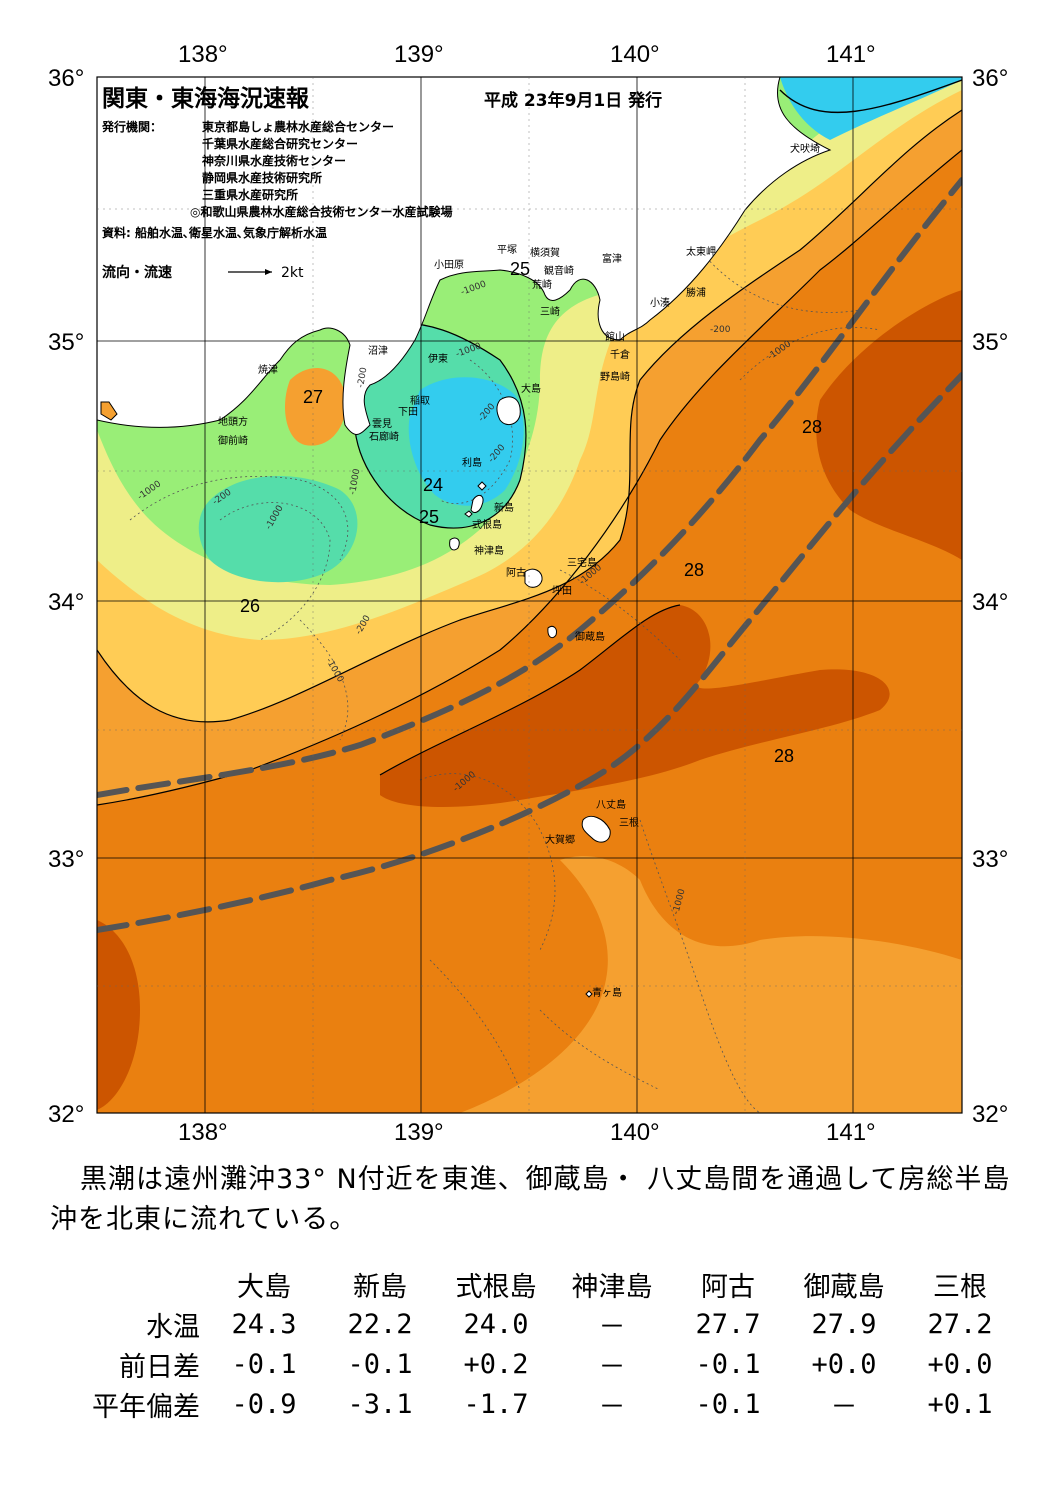 The height and width of the screenshot is (1503, 1064). Describe the element at coordinates (562, 590) in the screenshot. I see `place-tsubota: 坪田` at that location.